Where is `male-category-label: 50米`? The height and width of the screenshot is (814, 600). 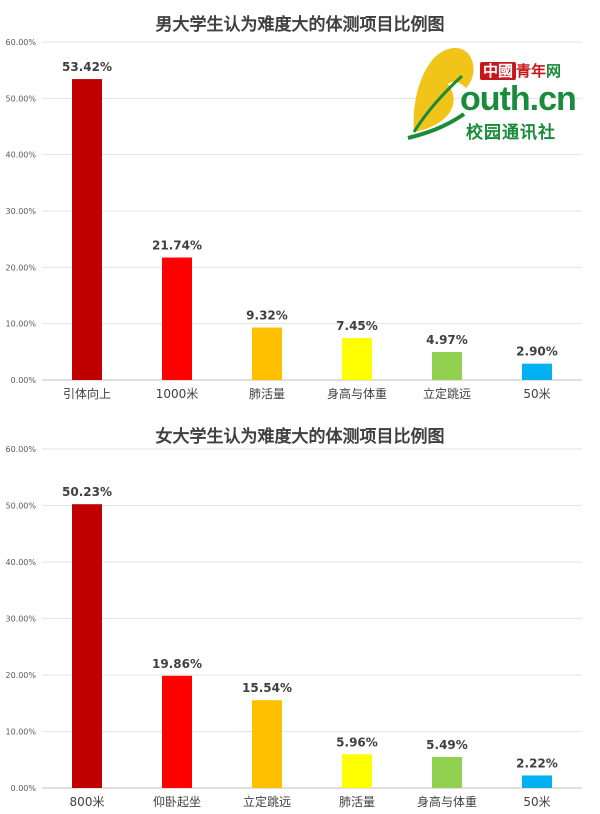
male-category-label: 50米 is located at coordinates (536, 394).